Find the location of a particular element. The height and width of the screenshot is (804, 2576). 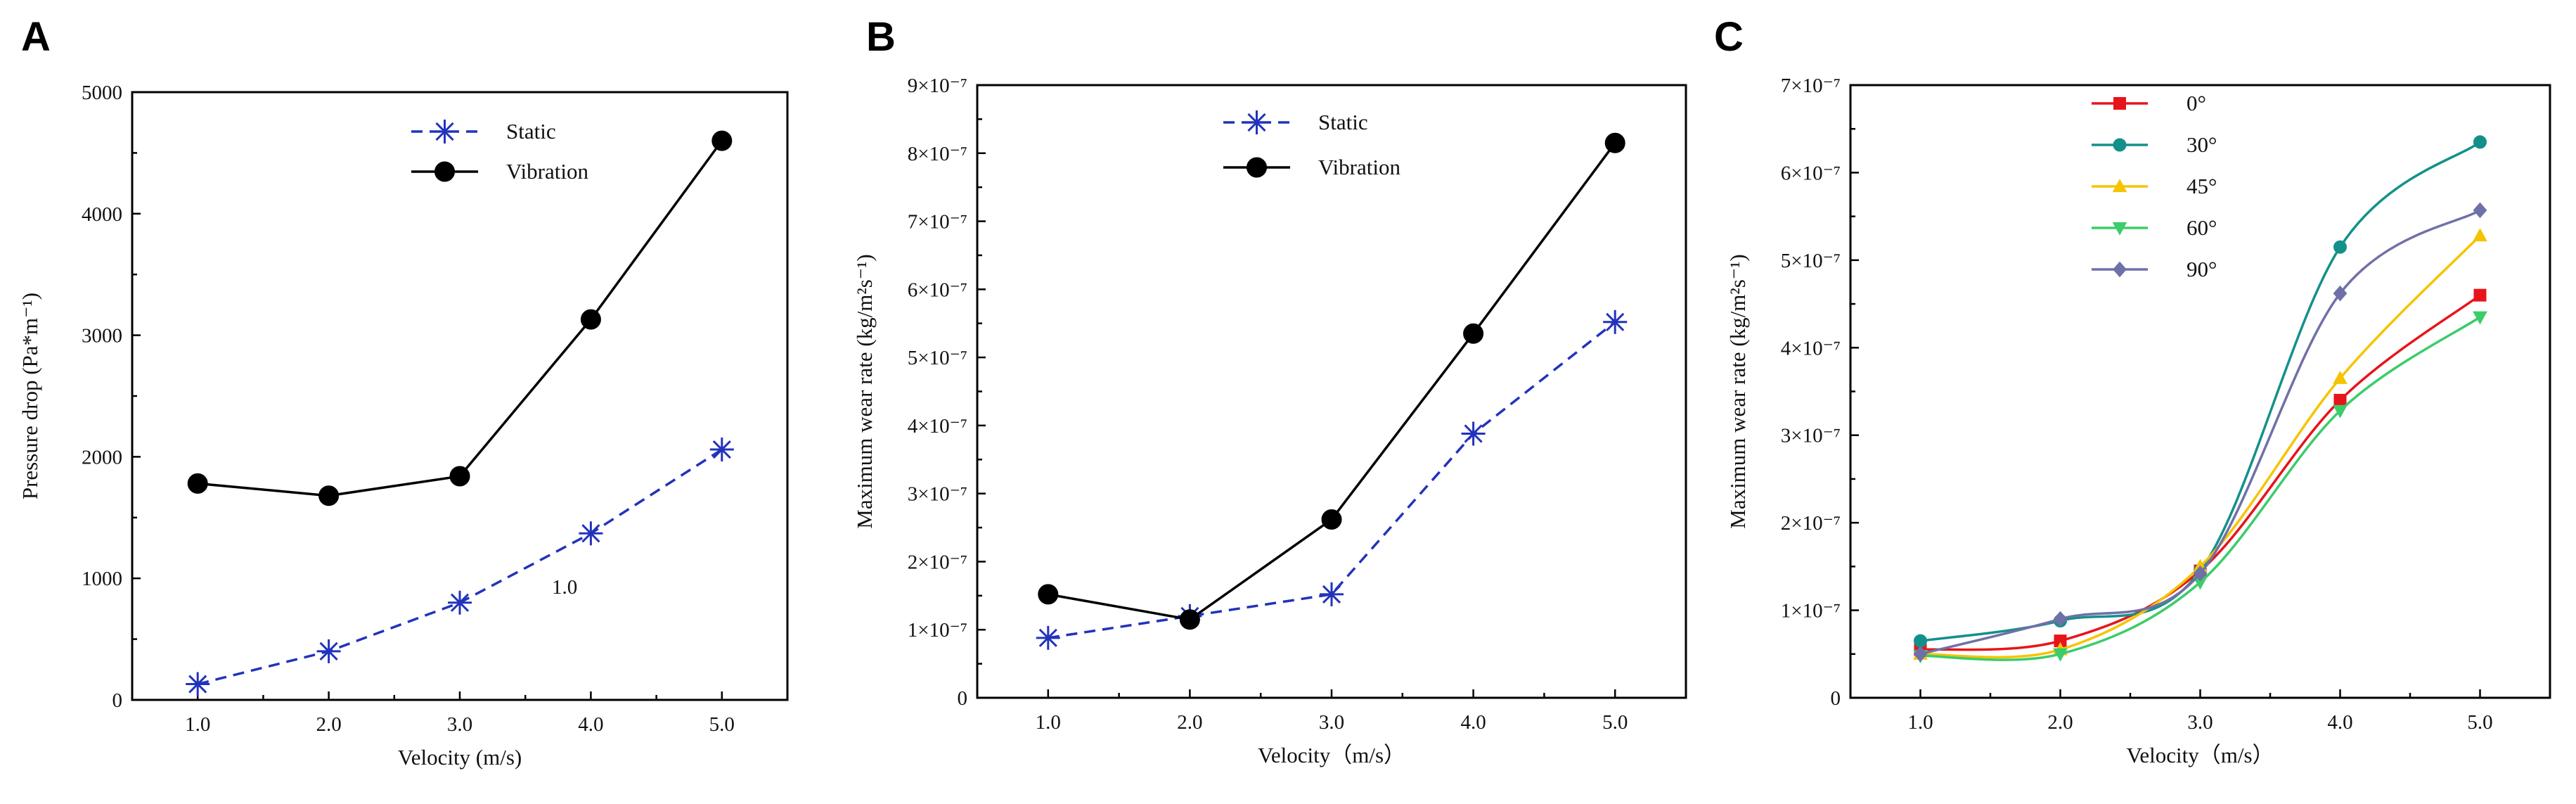

y-tick-label: 4000 is located at coordinates (102, 214).